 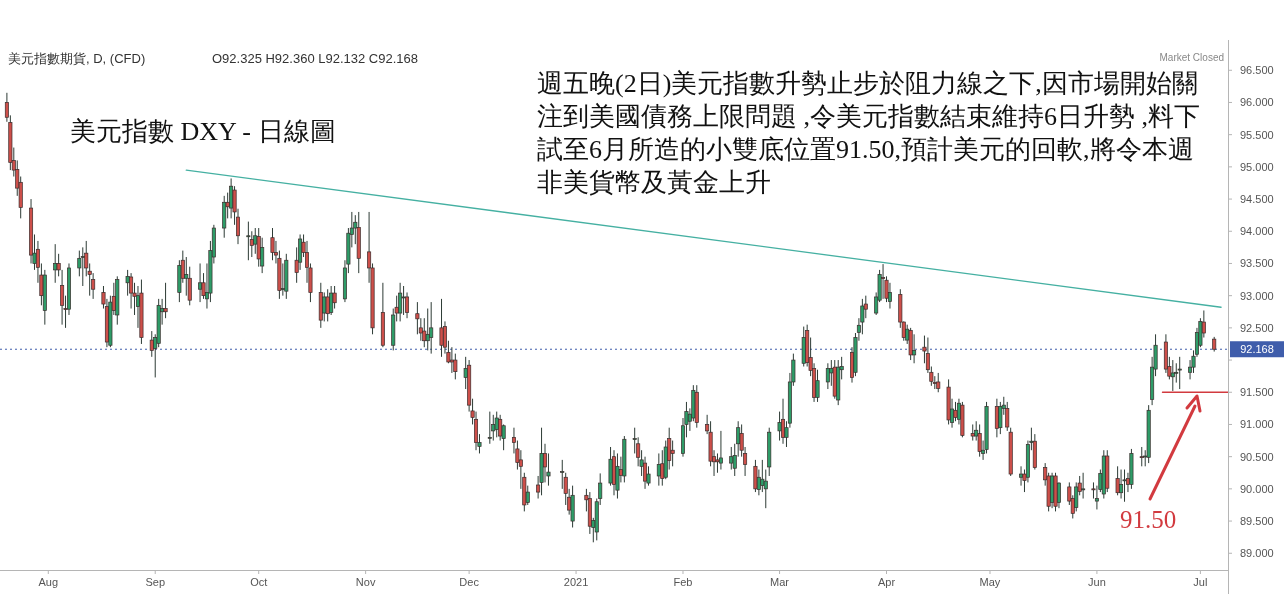 I want to click on x-tick-label: Feb, so click(x=683, y=582).